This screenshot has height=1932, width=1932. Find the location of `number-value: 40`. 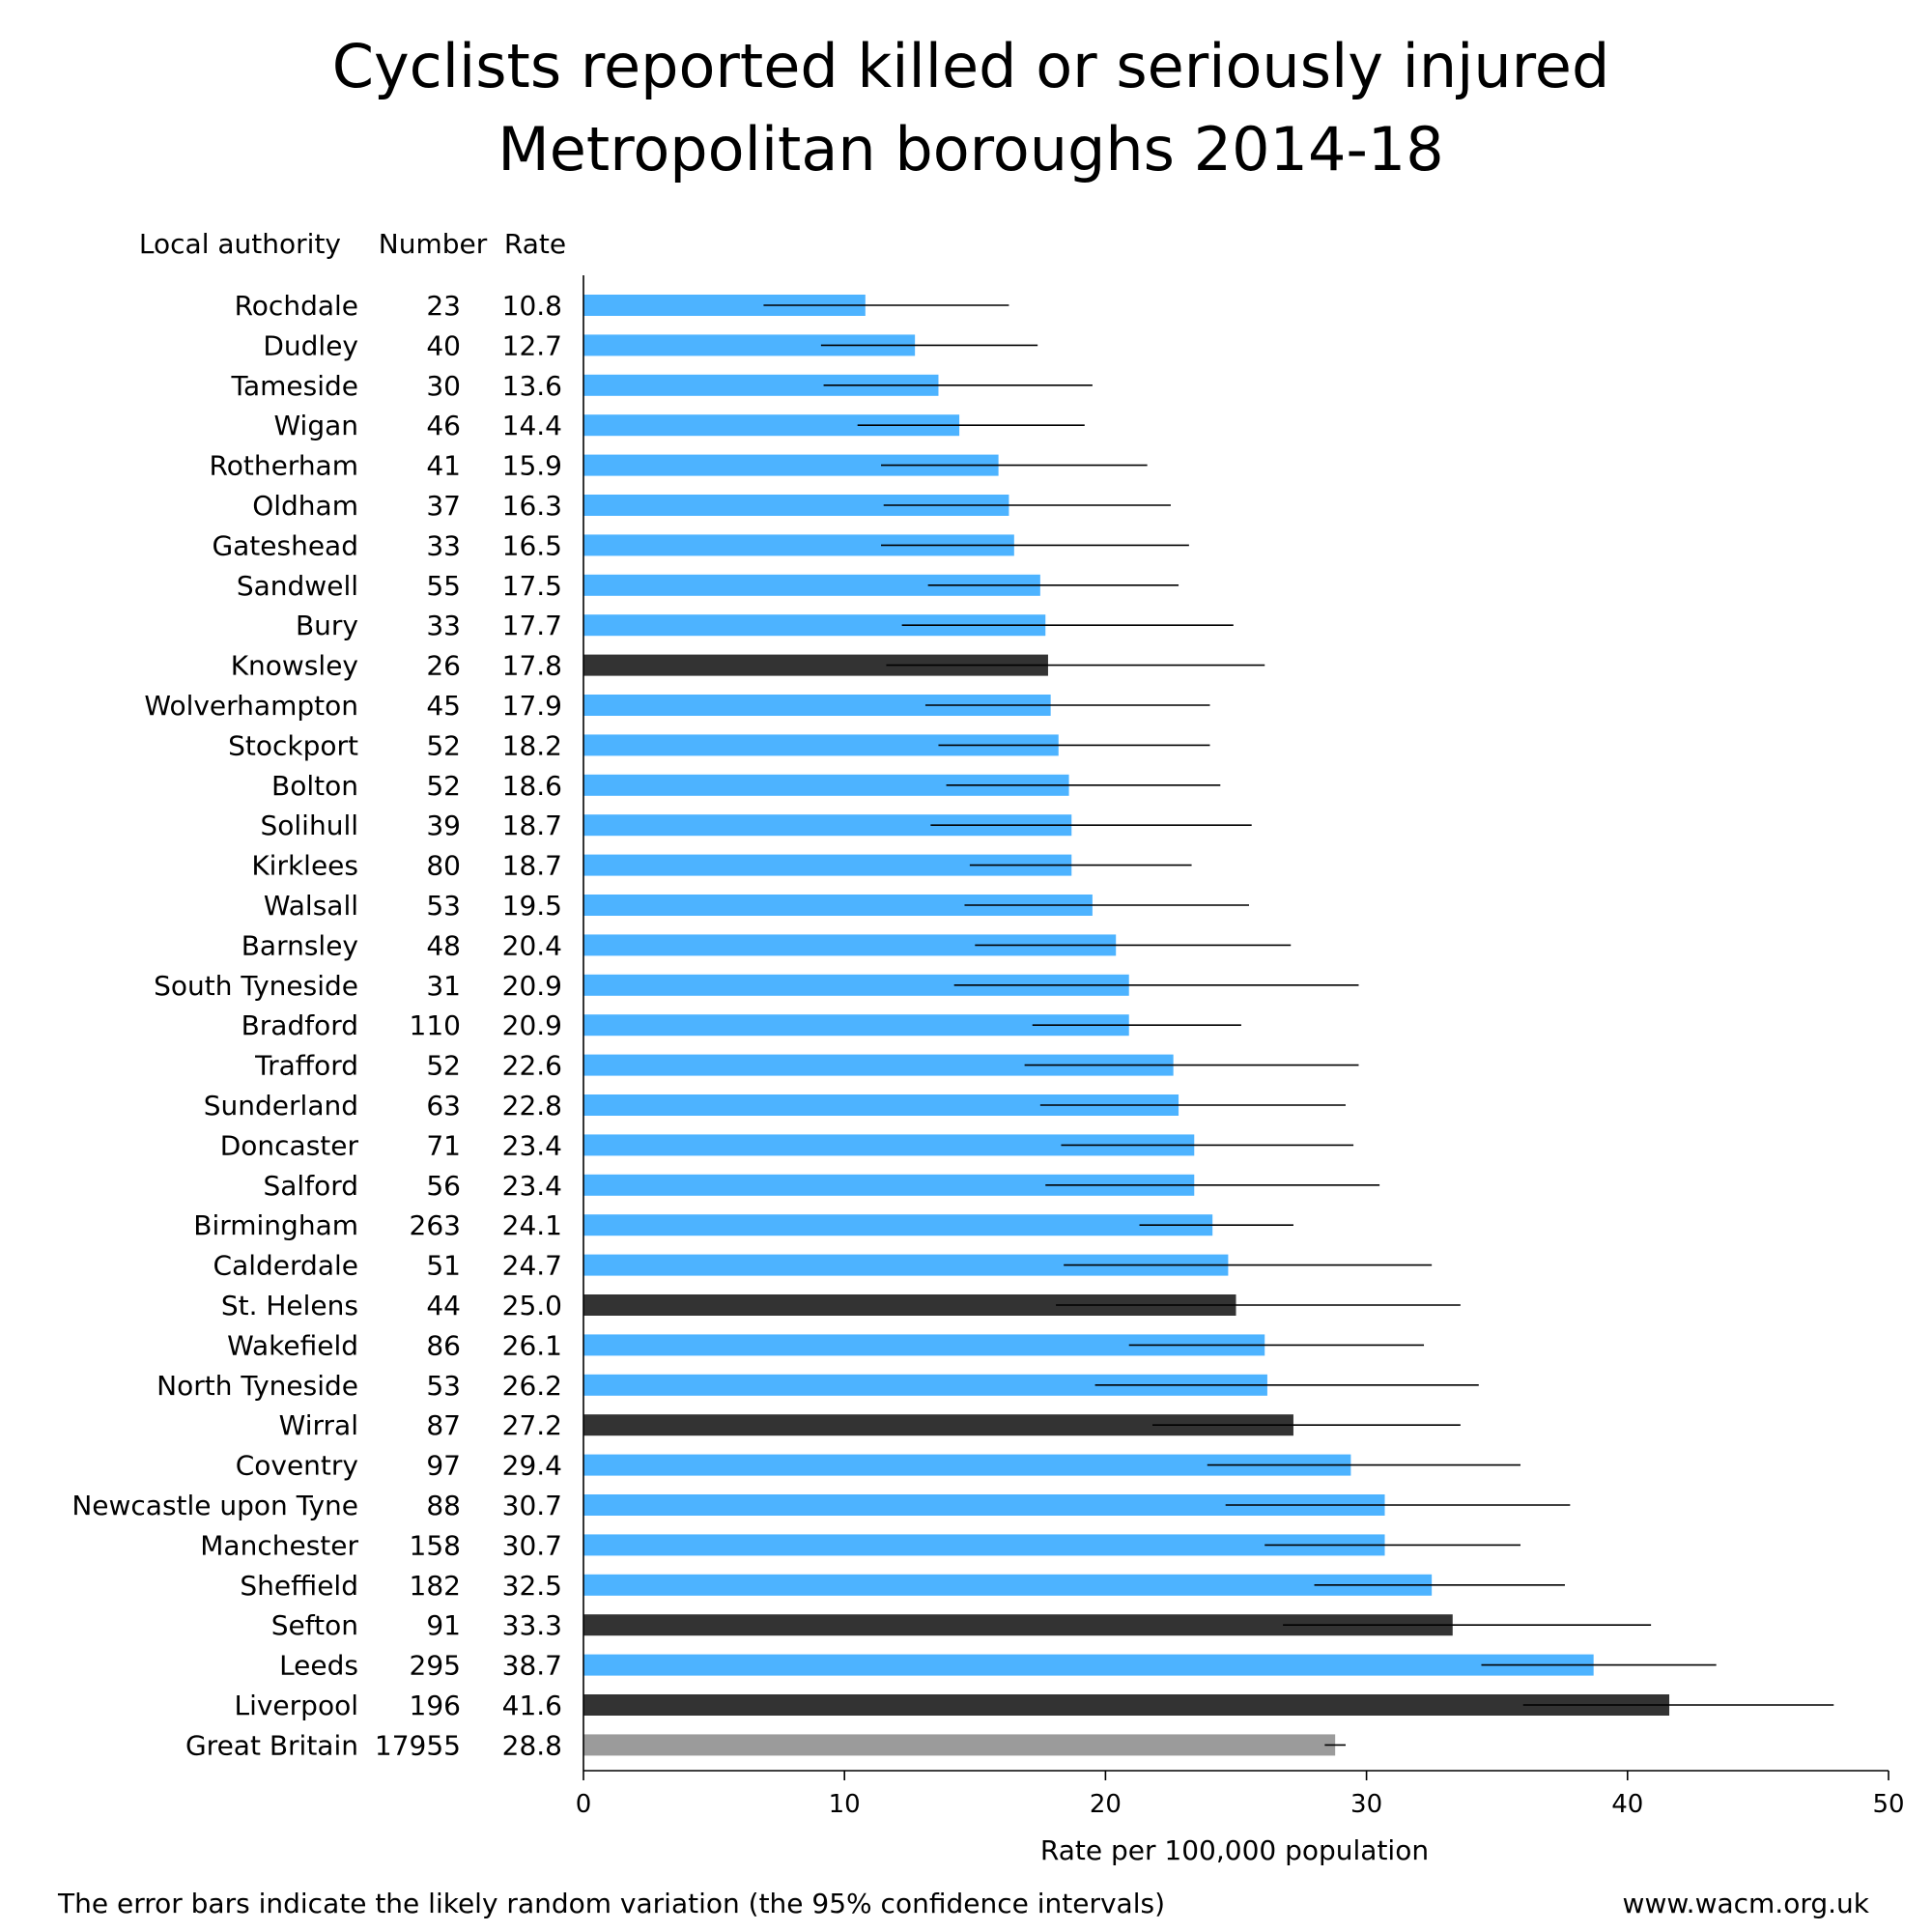

number-value: 40 is located at coordinates (443, 345).